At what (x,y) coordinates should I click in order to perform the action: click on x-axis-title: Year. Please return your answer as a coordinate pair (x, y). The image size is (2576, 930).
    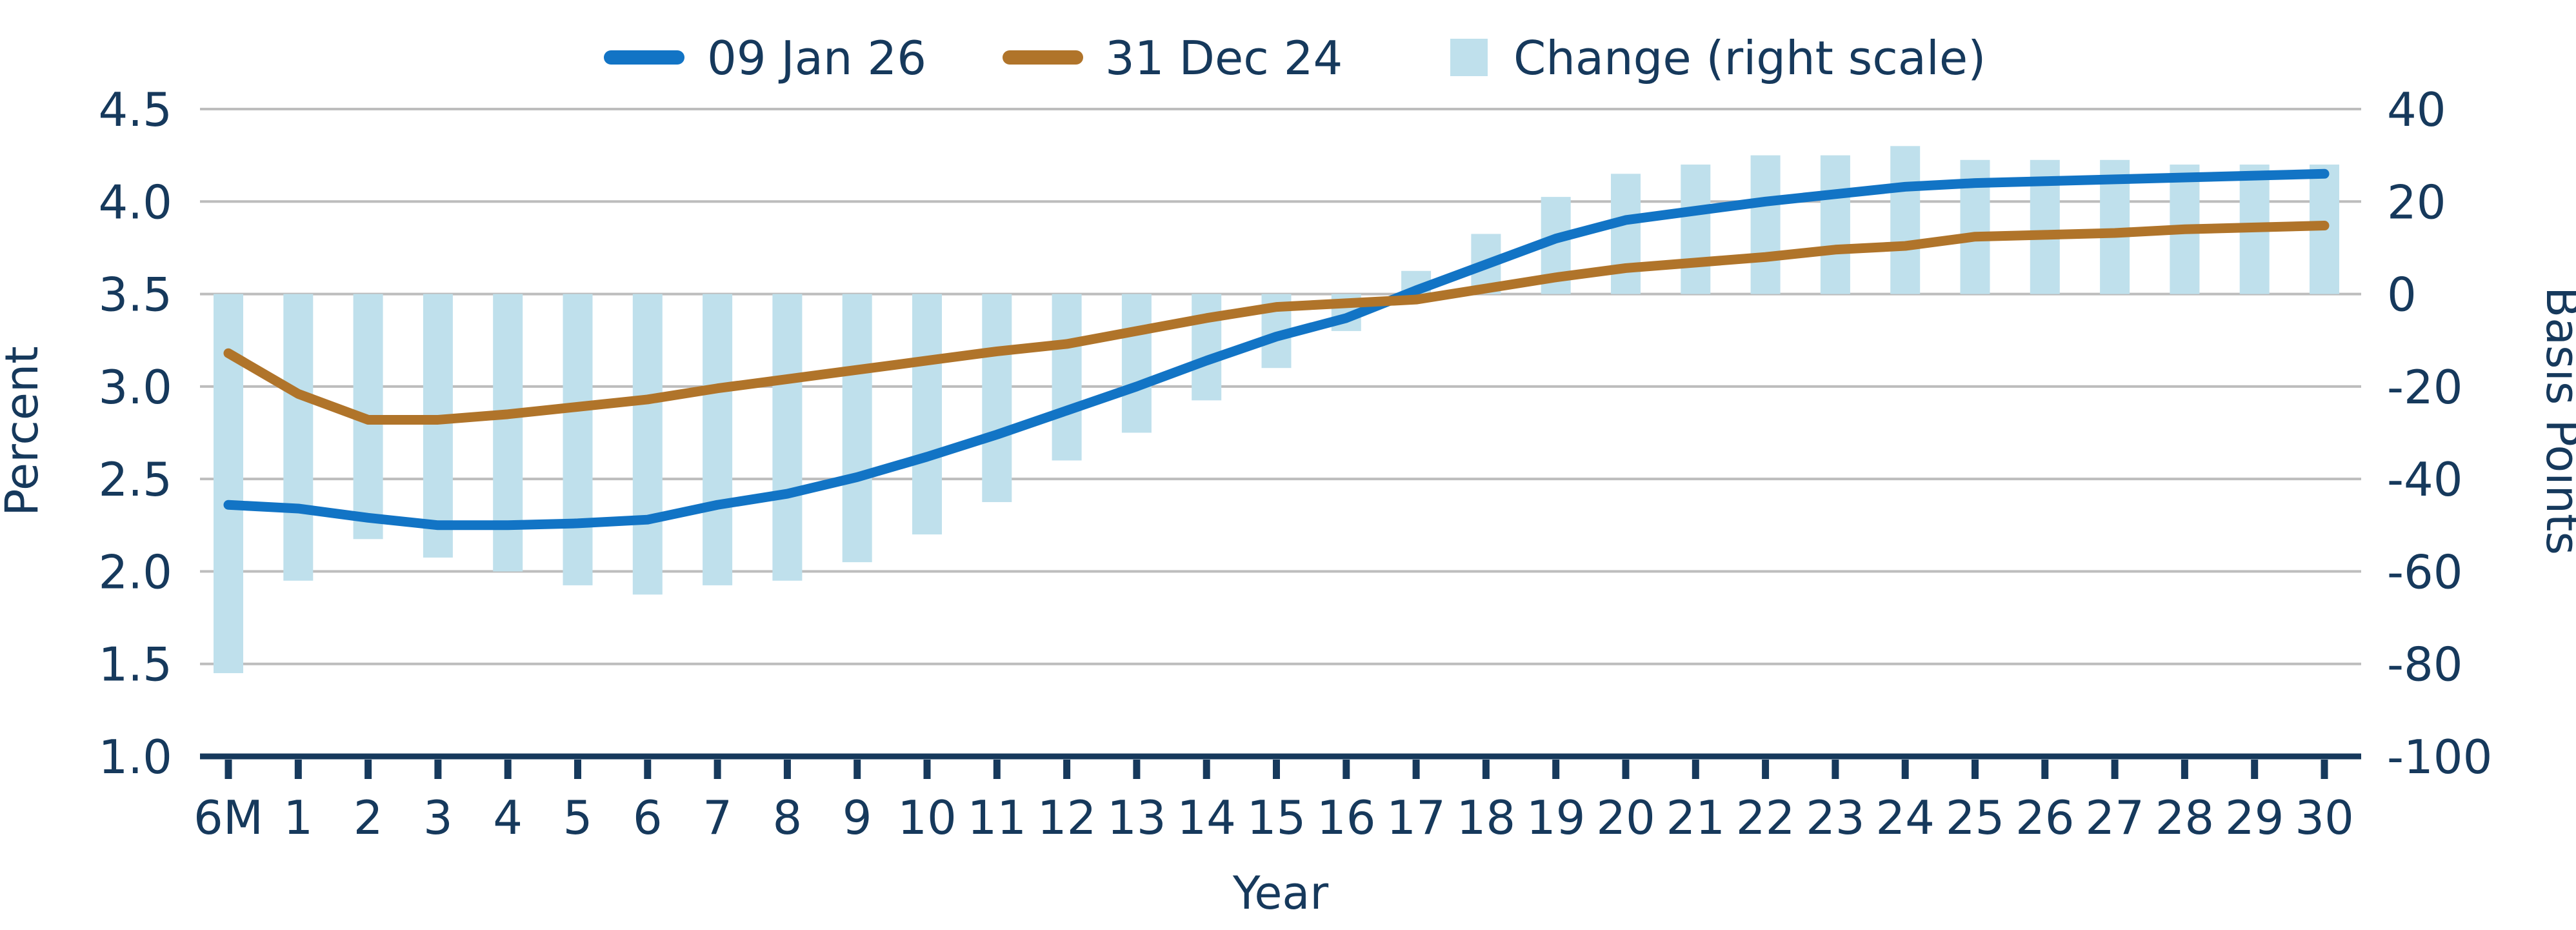
    Looking at the image, I should click on (1280, 894).